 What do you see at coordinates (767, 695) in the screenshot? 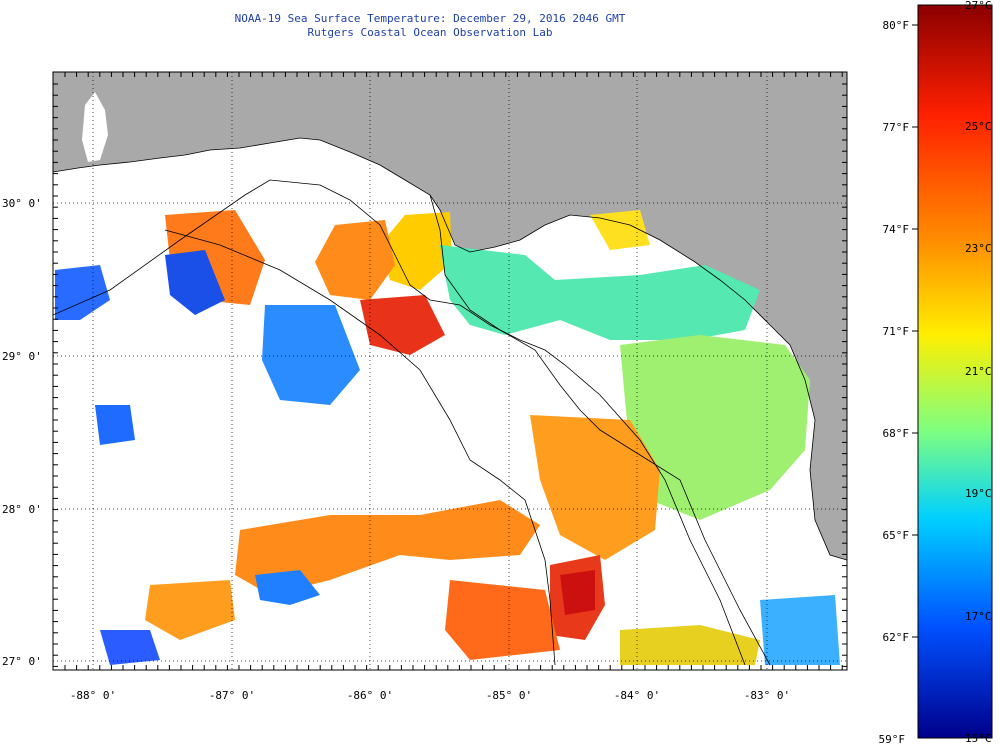
I see `lon-label-83: -83° 0'` at bounding box center [767, 695].